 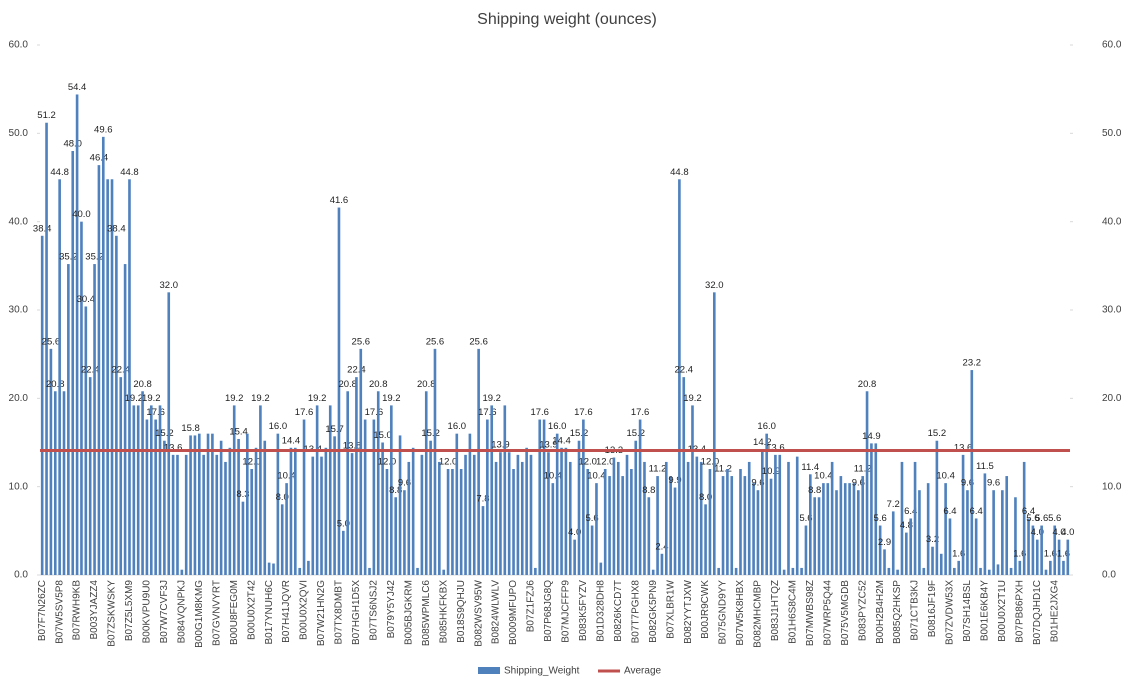 What do you see at coordinates (1019, 611) in the screenshot?
I see `x-tick-label: B07PB86PXH` at bounding box center [1019, 611].